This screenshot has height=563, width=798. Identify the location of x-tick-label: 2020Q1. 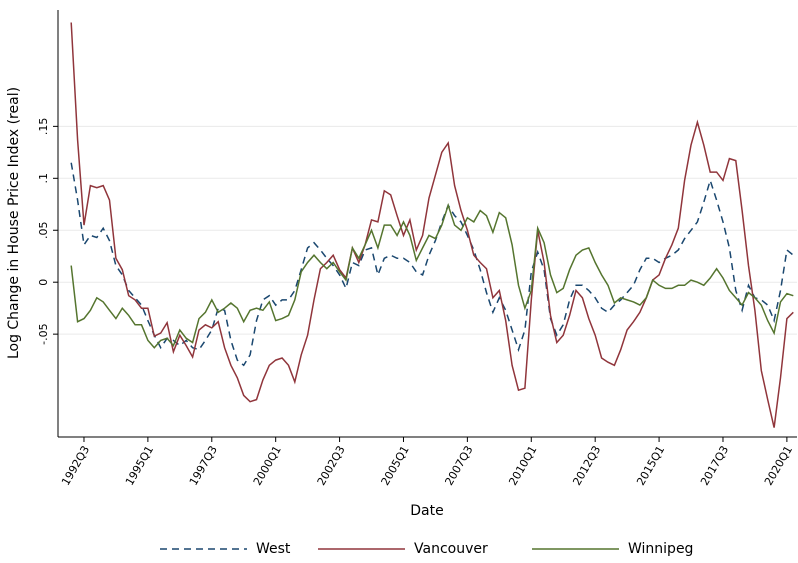
(778, 466).